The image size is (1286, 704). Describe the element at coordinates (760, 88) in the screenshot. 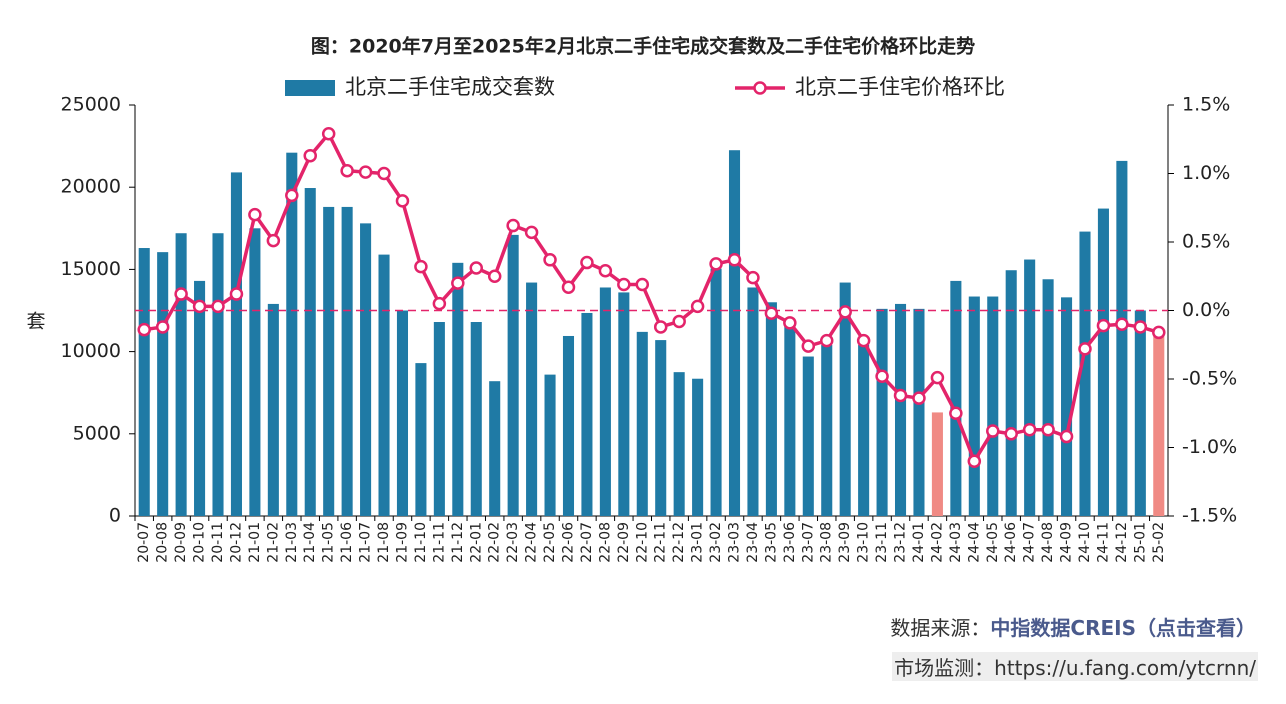

I see `legend-marker` at that location.